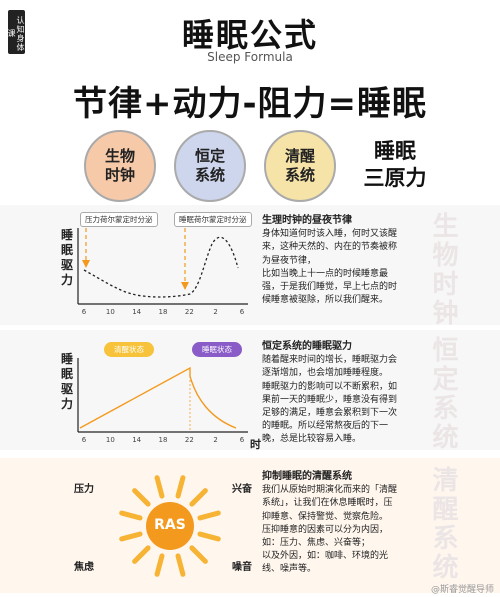 The image size is (500, 597). What do you see at coordinates (330, 247) in the screenshot?
I see `desc-line: 来，这种天然的、内在的节奏被称` at bounding box center [330, 247].